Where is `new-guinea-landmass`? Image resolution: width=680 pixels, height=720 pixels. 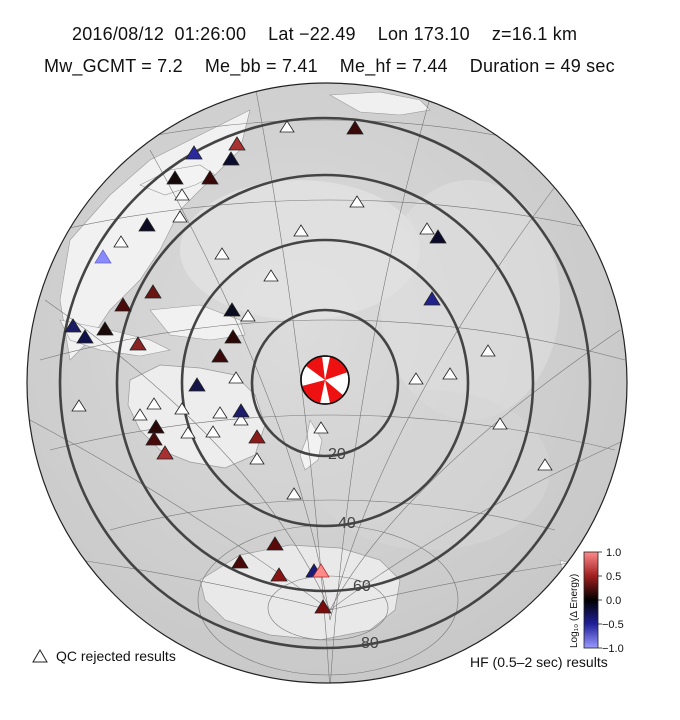
new-guinea-landmass is located at coordinates (197, 322).